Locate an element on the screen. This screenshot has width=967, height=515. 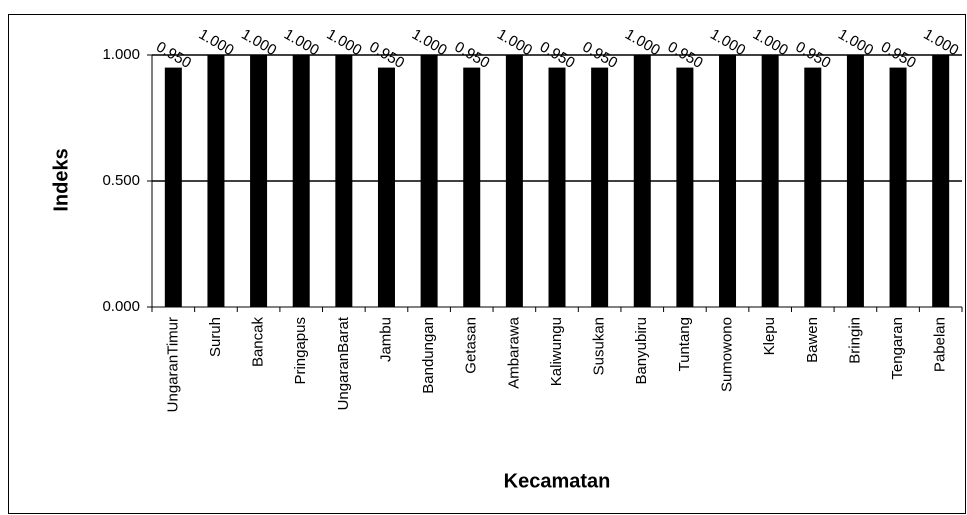
x-tick-label: Bawen is located at coordinates (812, 340).